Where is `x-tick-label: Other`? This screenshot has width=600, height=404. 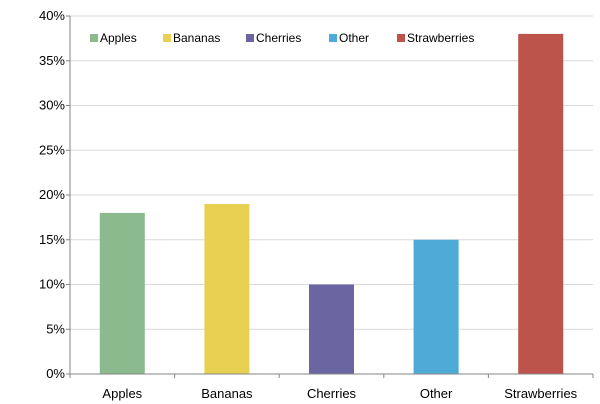 x-tick-label: Other is located at coordinates (436, 393).